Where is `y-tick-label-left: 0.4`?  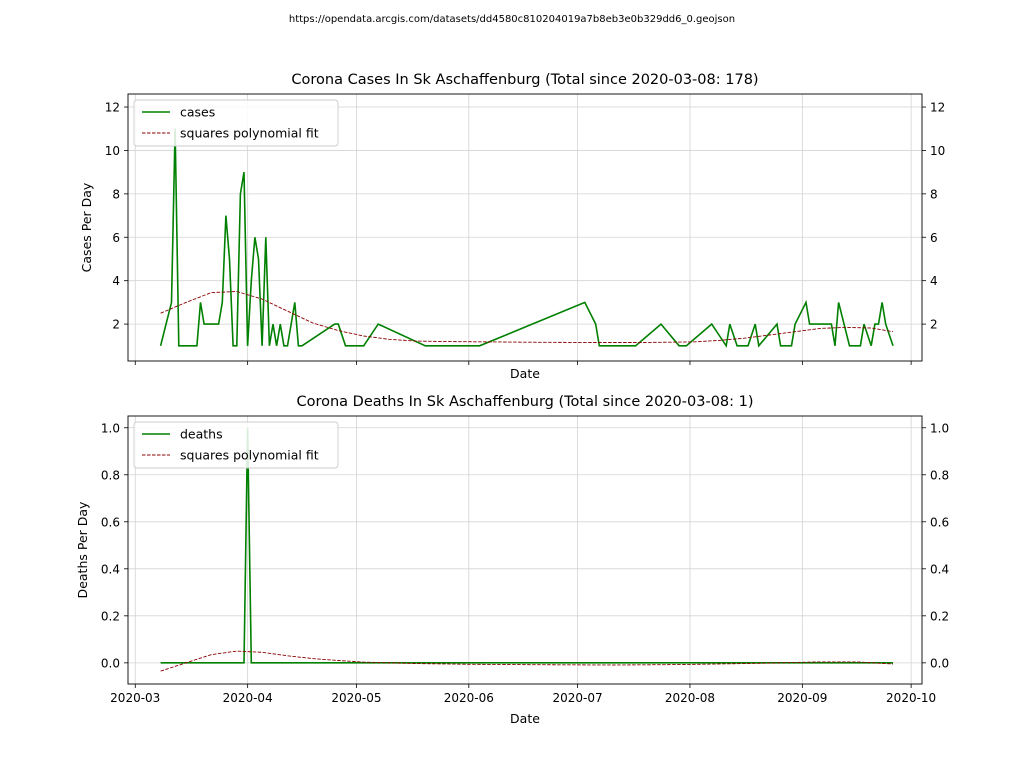 y-tick-label-left: 0.4 is located at coordinates (110, 569).